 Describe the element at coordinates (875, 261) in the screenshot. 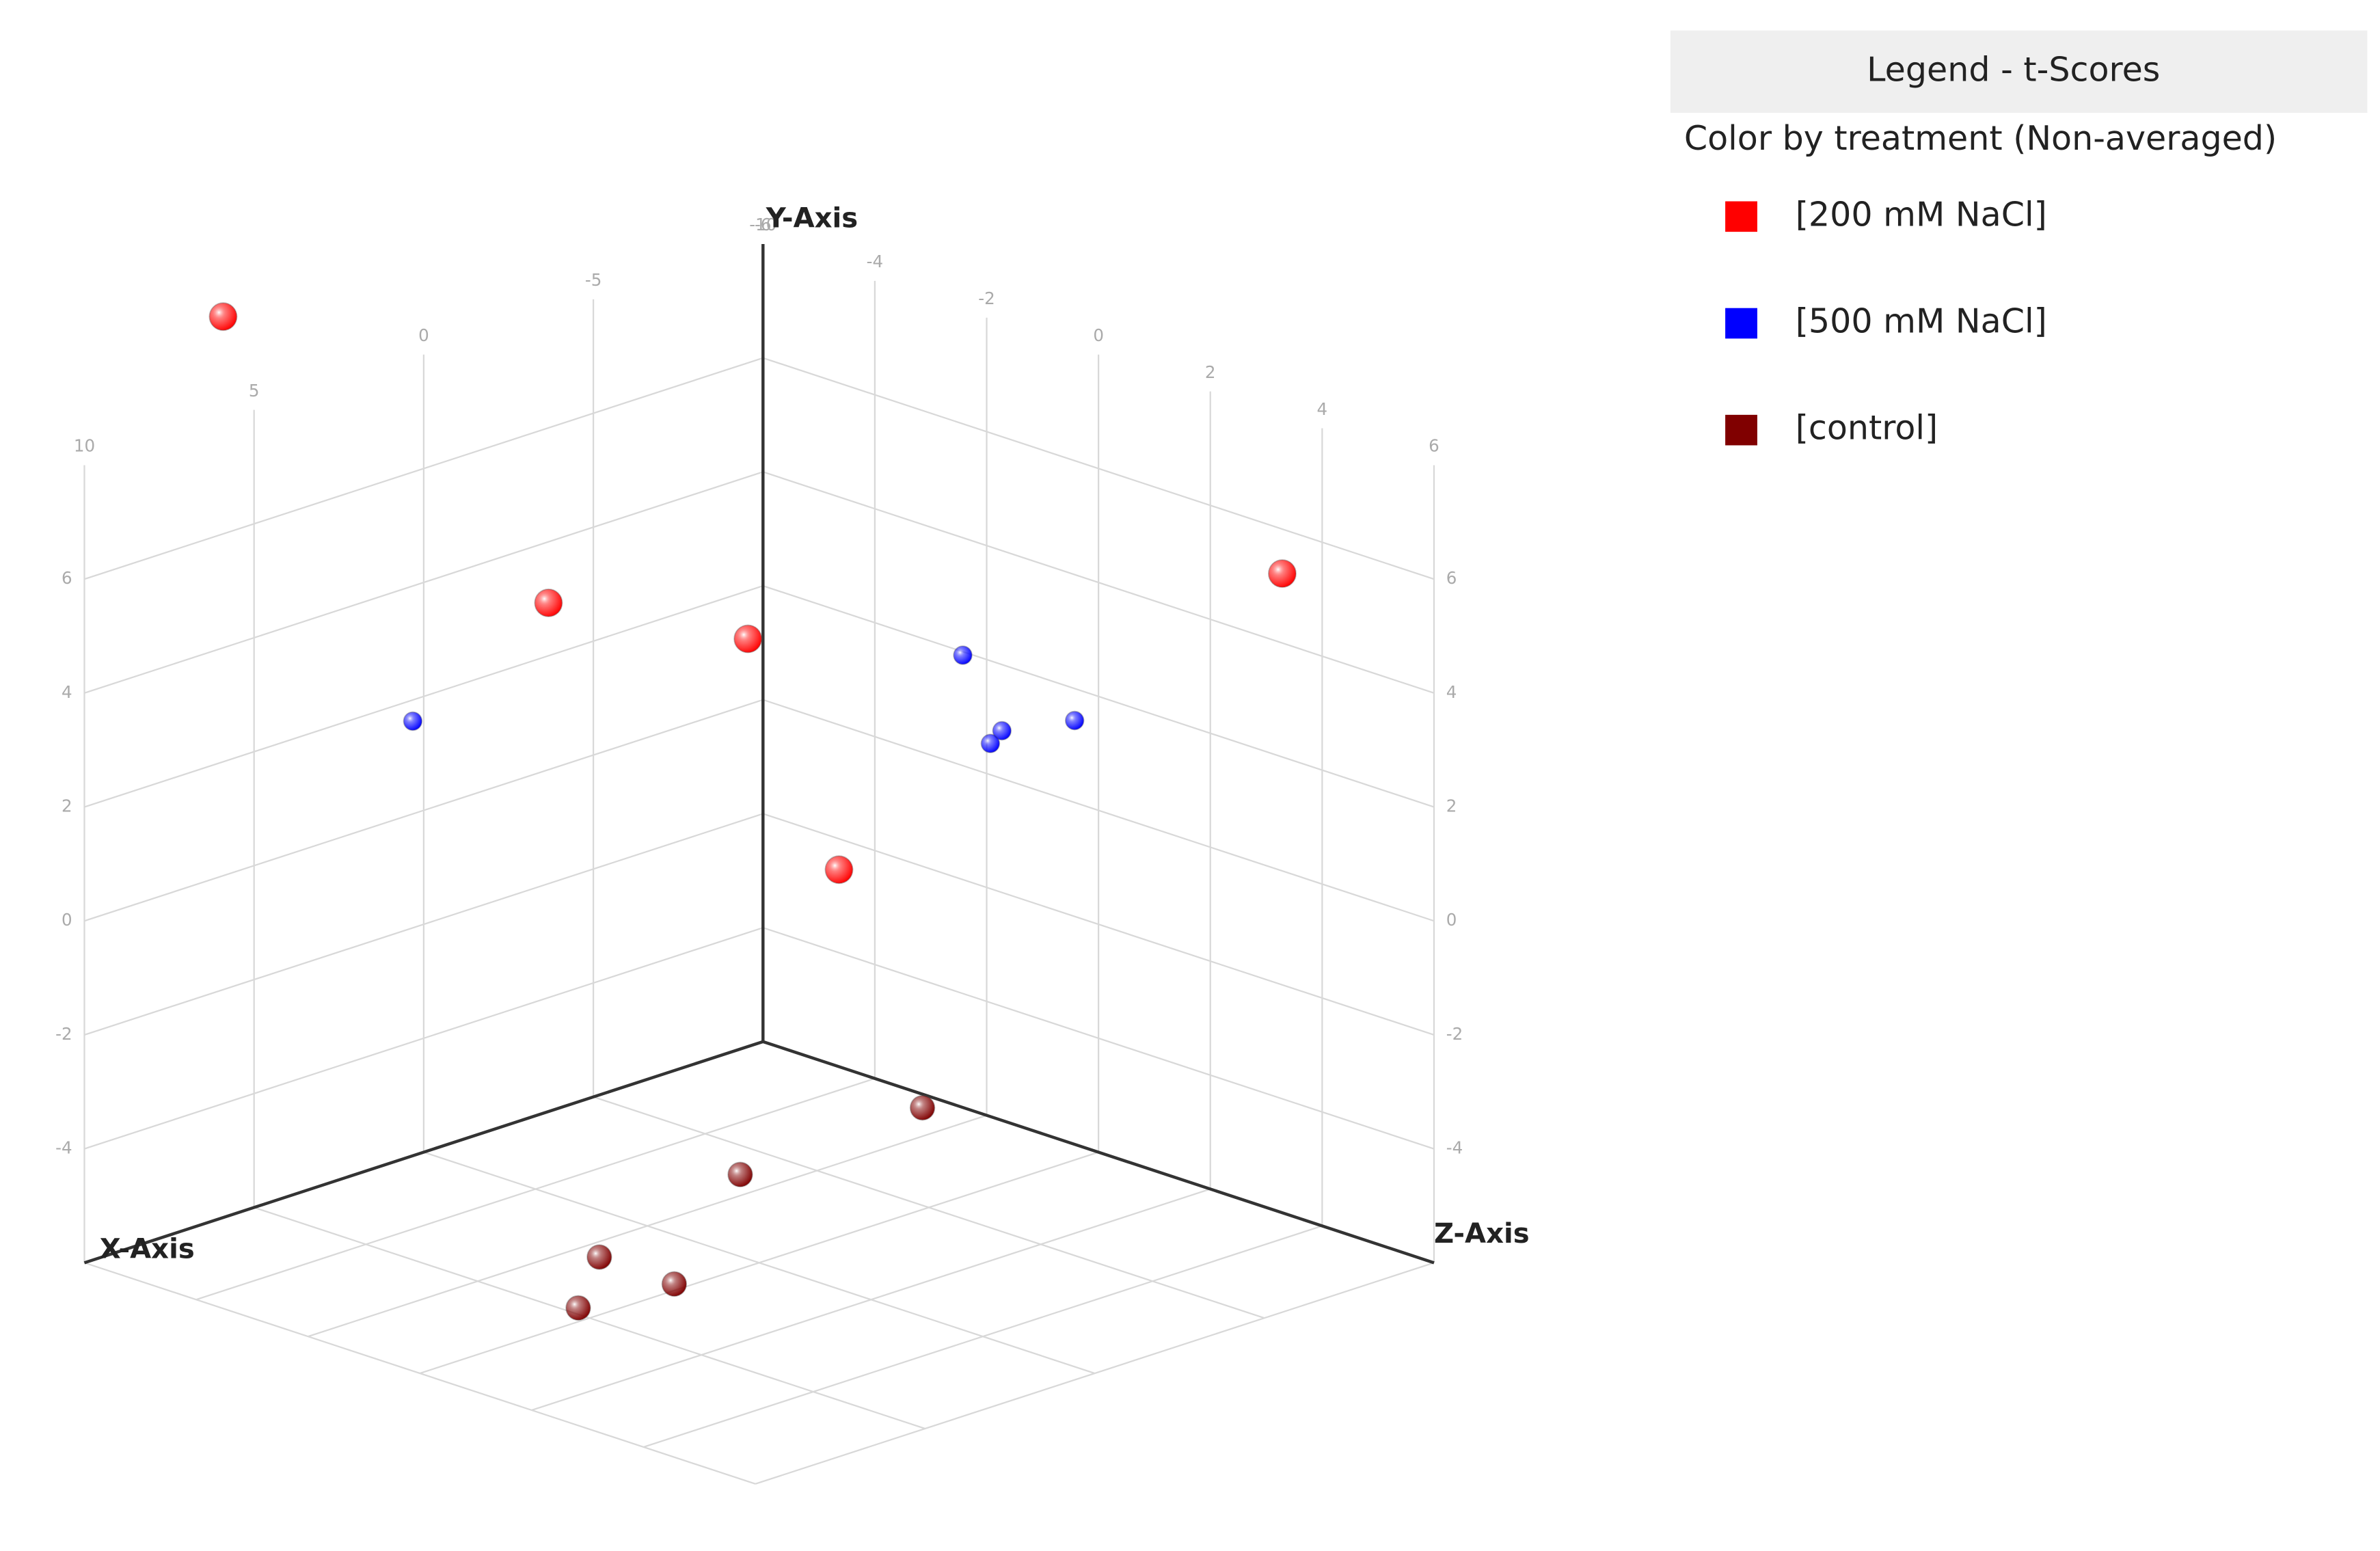

I see `z-tick-label: -4` at that location.